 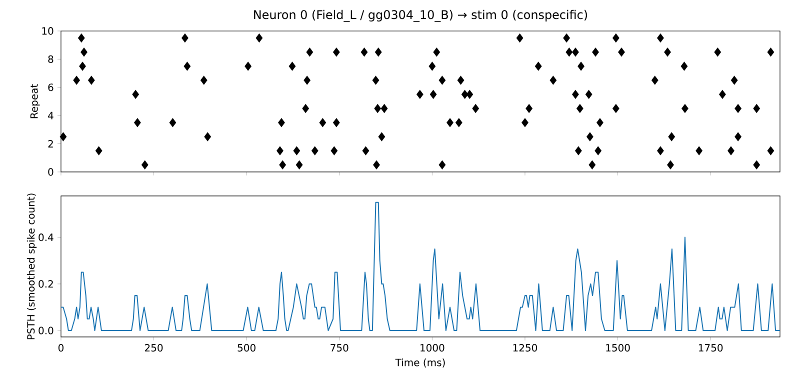 I want to click on y-tick-label: 2, so click(x=50, y=144).